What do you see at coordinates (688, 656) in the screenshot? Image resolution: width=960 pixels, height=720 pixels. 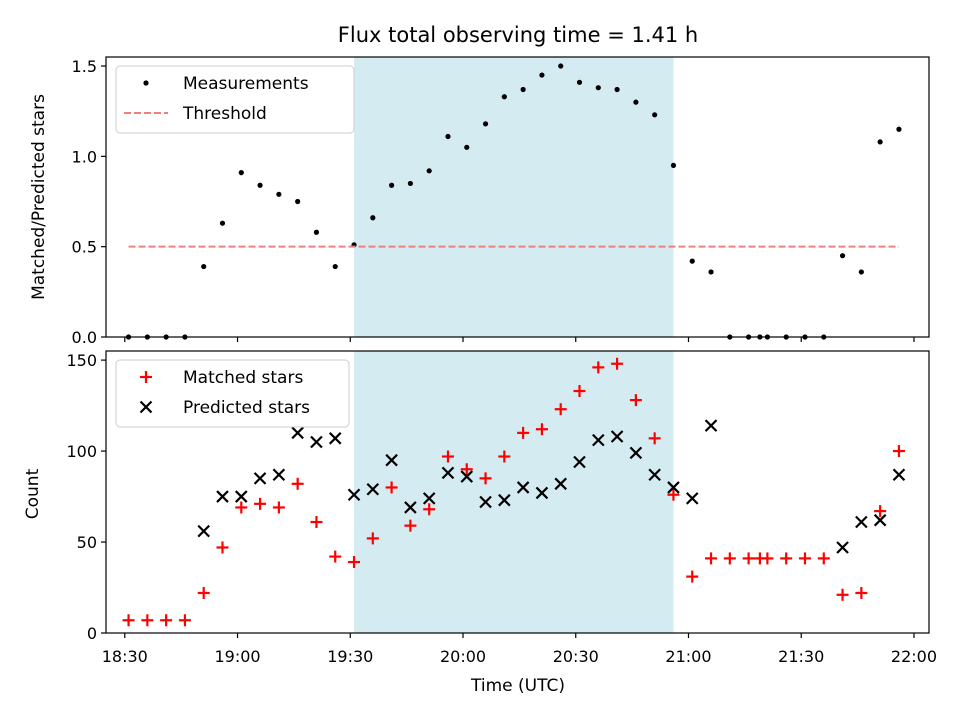 I see `x-tick-label: 21:00` at bounding box center [688, 656].